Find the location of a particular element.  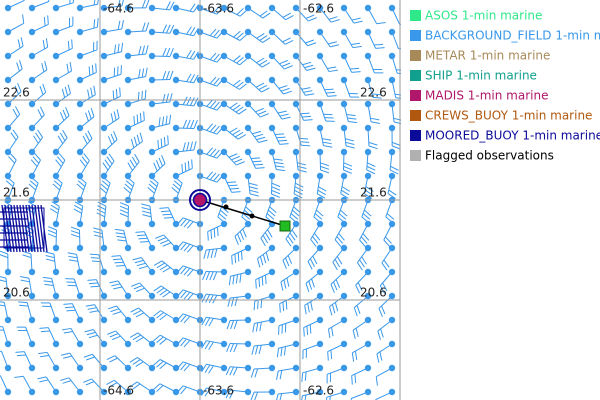

legend-label: MOORED_BUOY 1-min marine is located at coordinates (512, 136).